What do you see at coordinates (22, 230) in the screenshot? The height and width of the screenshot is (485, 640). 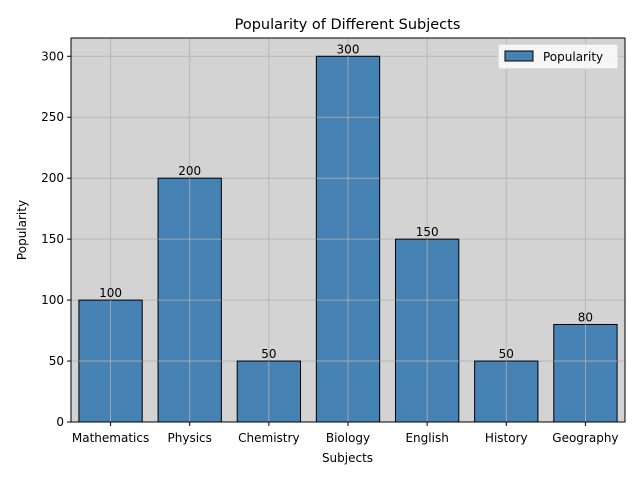 I see `y-axis-label: Popularity` at bounding box center [22, 230].